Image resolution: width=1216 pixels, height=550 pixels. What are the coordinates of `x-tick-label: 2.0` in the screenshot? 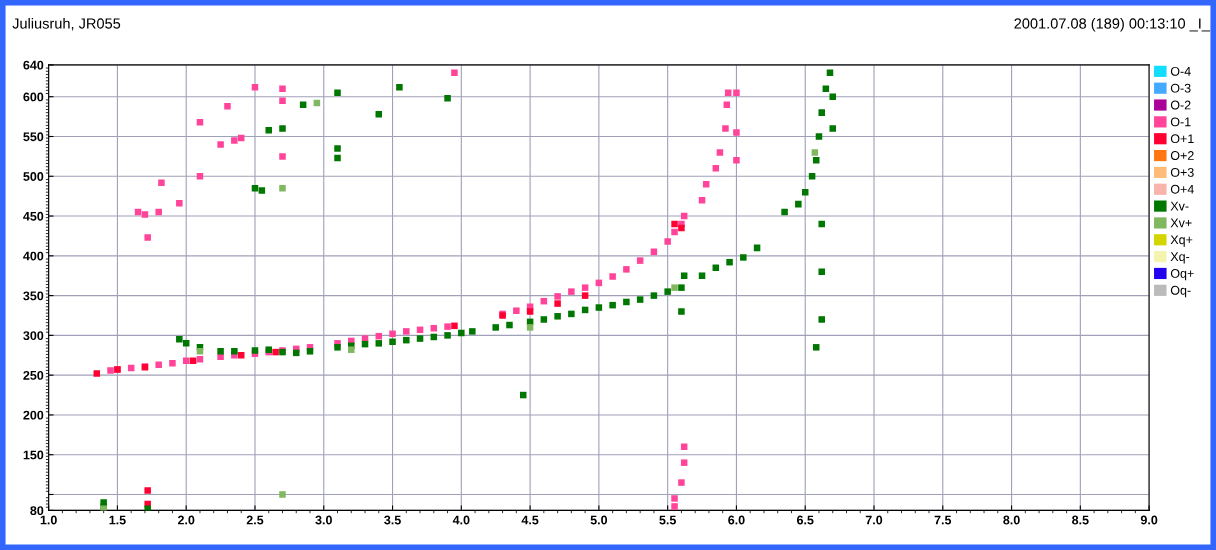 It's located at (186, 520).